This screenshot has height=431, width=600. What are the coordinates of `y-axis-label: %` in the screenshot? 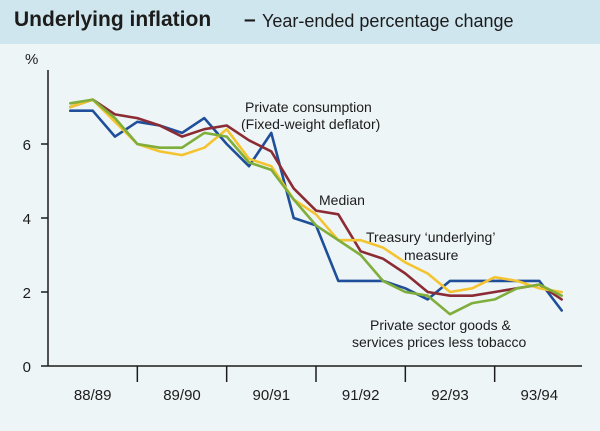 It's located at (31, 59).